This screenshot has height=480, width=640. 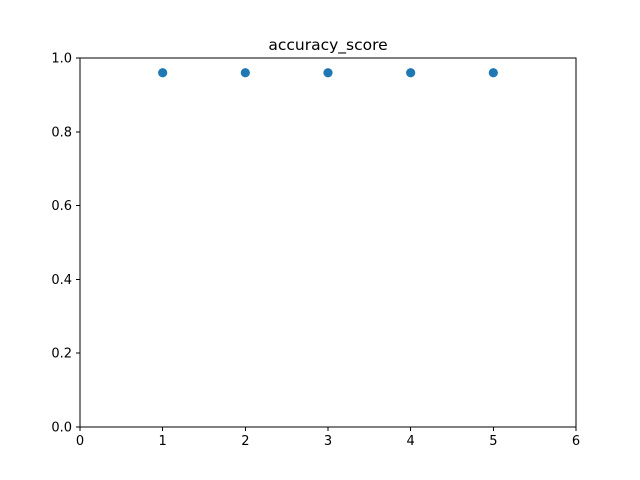 I want to click on x-tick-label: 0, so click(x=80, y=441).